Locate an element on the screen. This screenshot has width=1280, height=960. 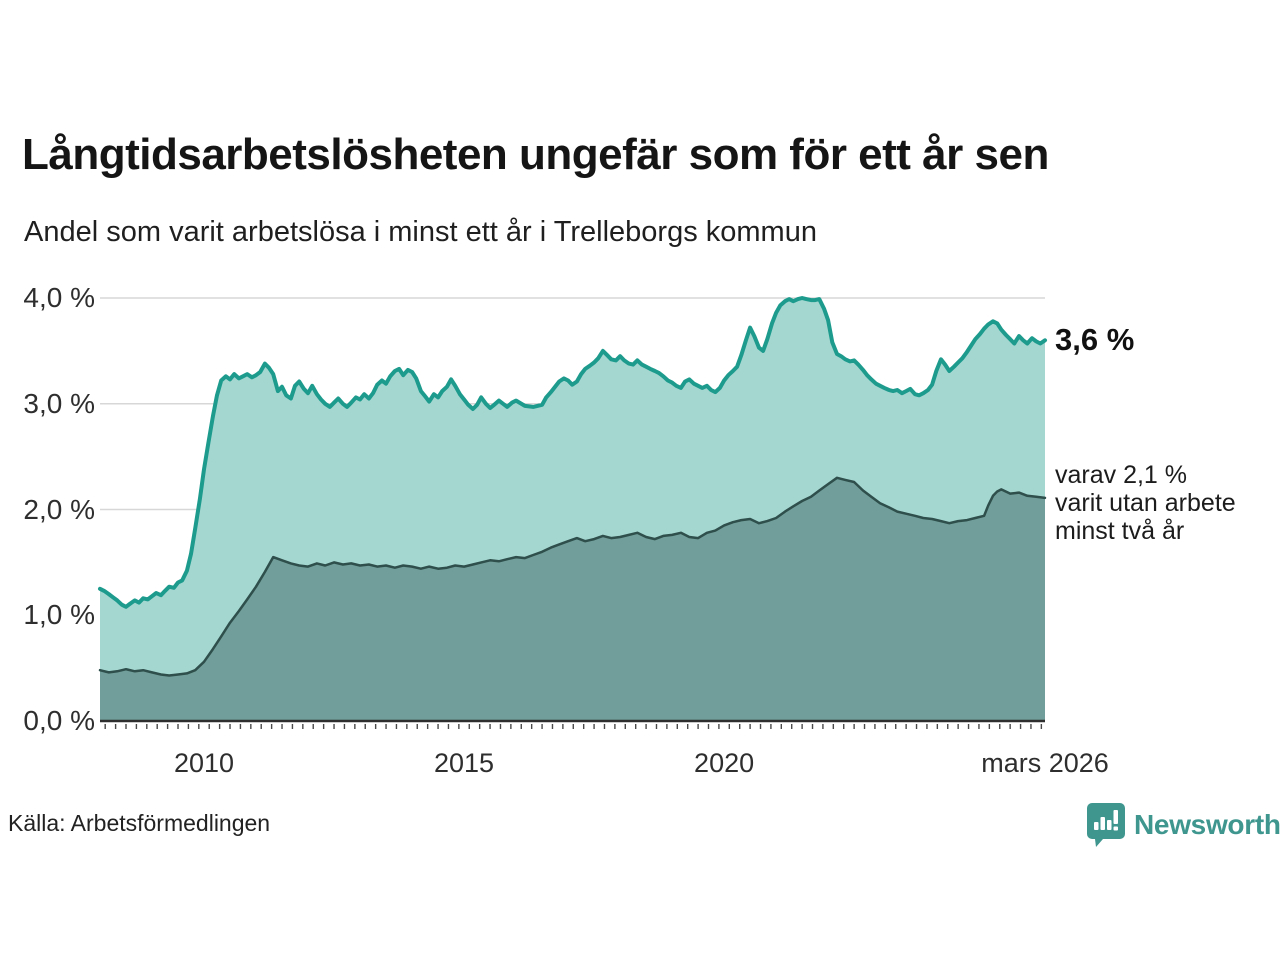
source-attribution: Källa: Arbetsförmedlingen is located at coordinates (139, 823).